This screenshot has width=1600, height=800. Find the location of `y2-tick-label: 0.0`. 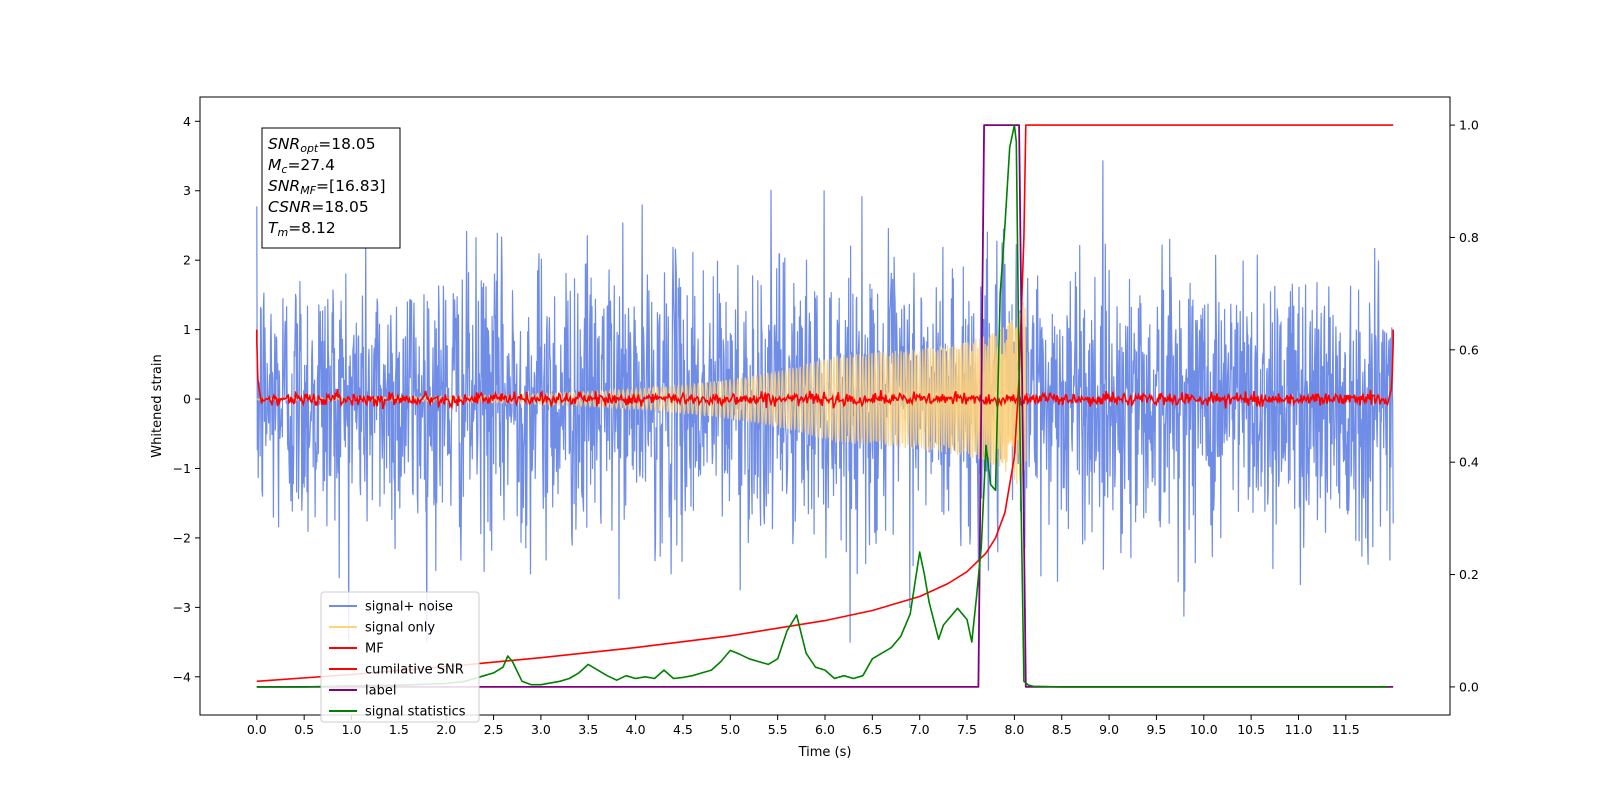

y2-tick-label: 0.0 is located at coordinates (1469, 686).